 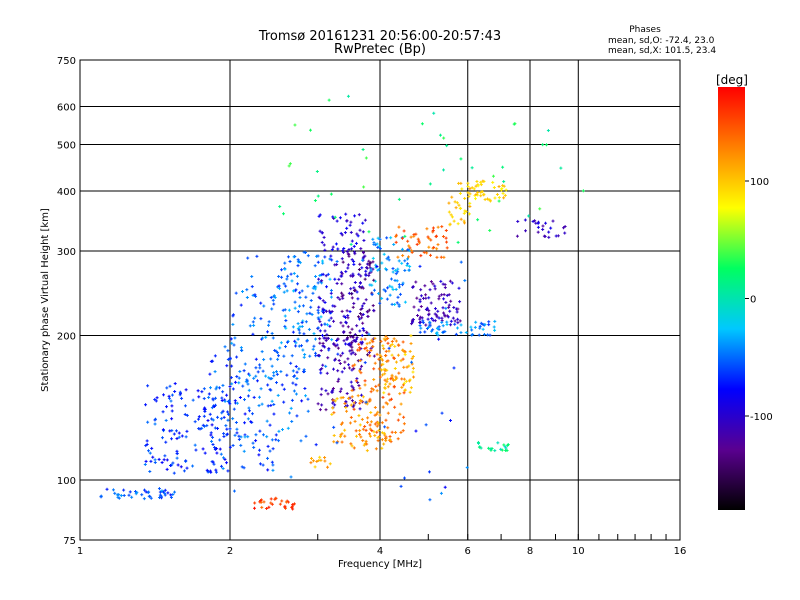 I want to click on x-tick-label: 8, so click(x=530, y=551).